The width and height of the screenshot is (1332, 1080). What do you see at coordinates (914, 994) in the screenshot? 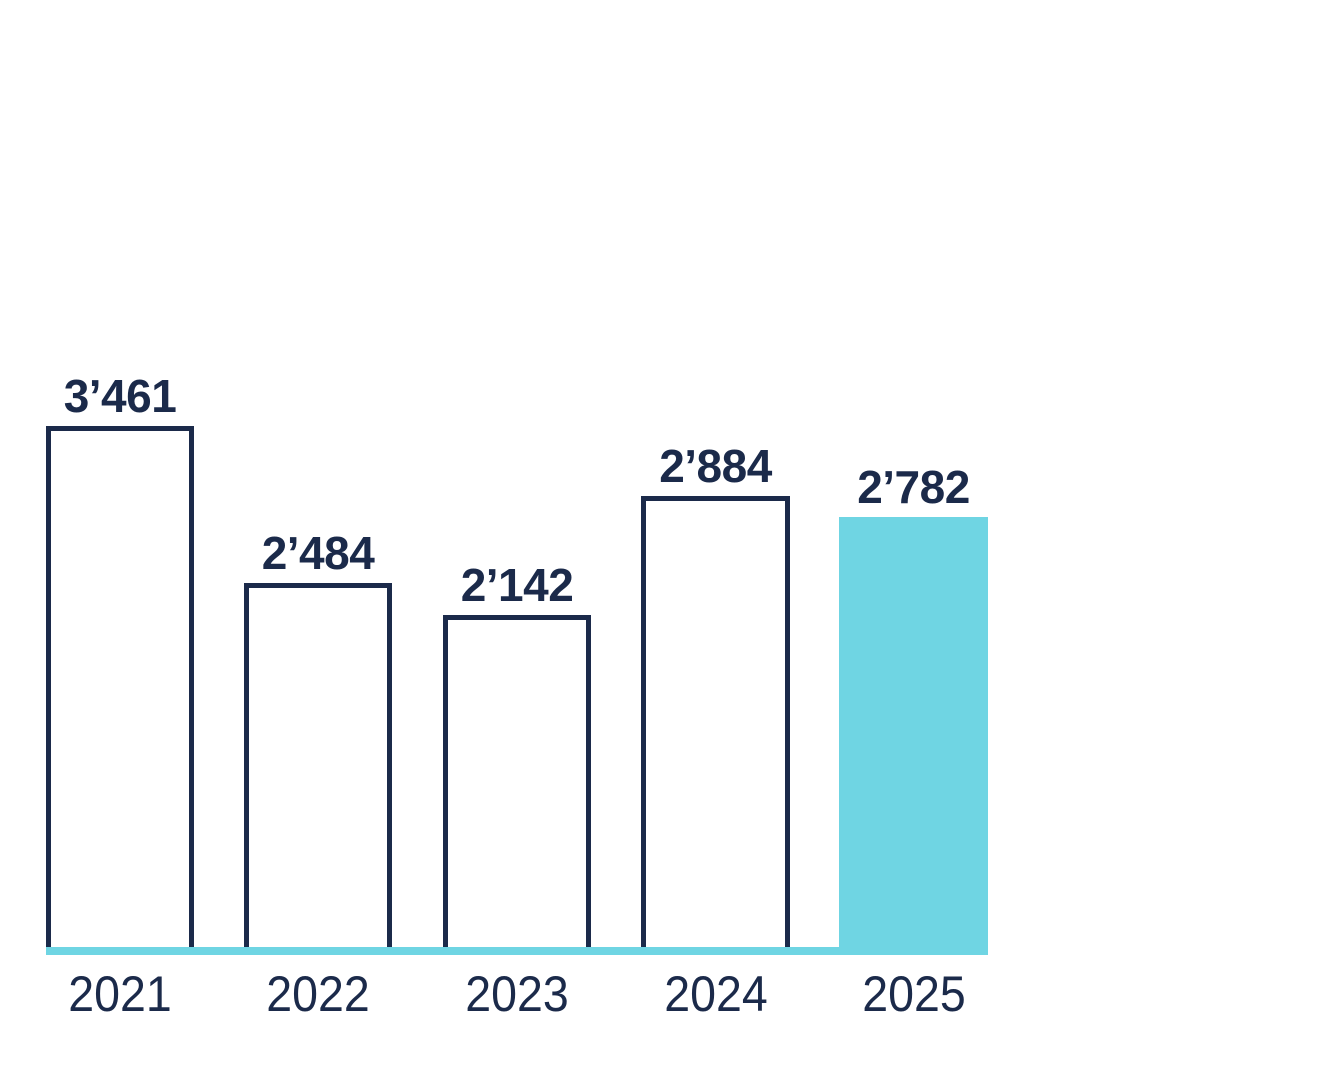
I see `category-label-2025: 2025` at bounding box center [914, 994].